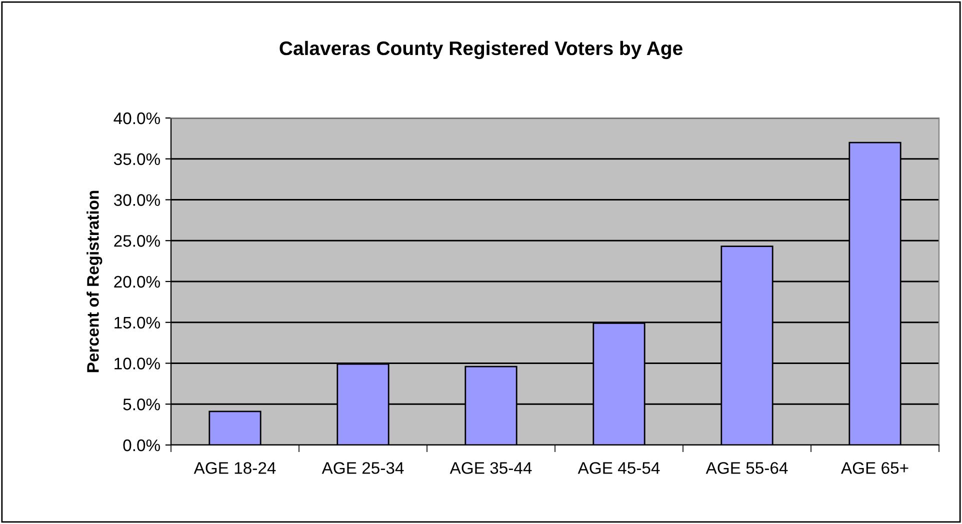  I want to click on x-tick-label: AGE 35-44, so click(491, 468).